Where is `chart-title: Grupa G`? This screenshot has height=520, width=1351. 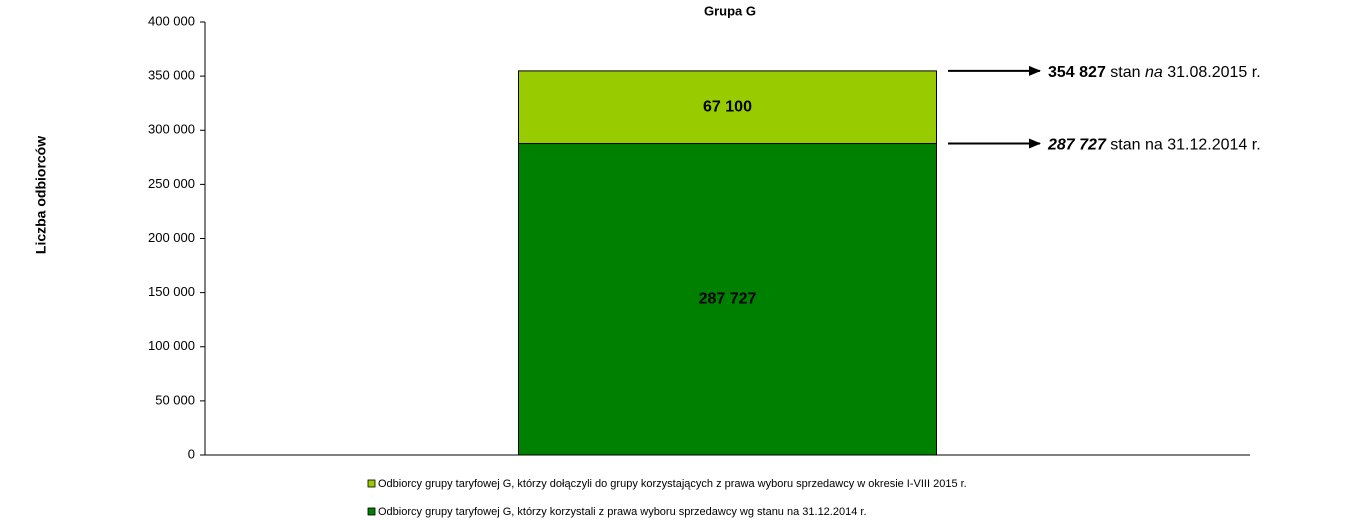
chart-title: Grupa G is located at coordinates (730, 10).